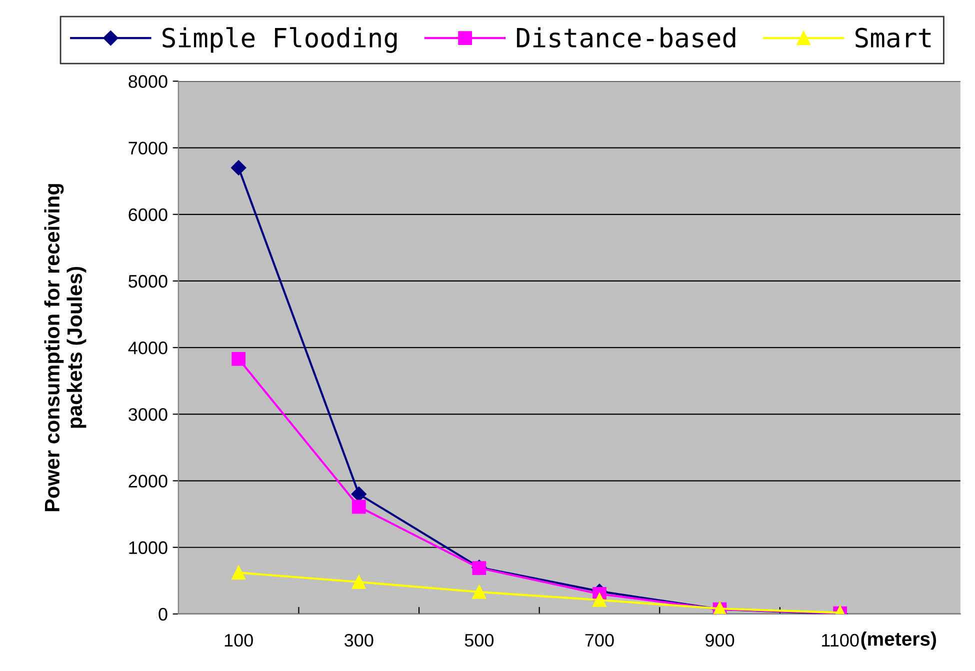 Image resolution: width=975 pixels, height=671 pixels. I want to click on x-tick-label: 500, so click(479, 640).